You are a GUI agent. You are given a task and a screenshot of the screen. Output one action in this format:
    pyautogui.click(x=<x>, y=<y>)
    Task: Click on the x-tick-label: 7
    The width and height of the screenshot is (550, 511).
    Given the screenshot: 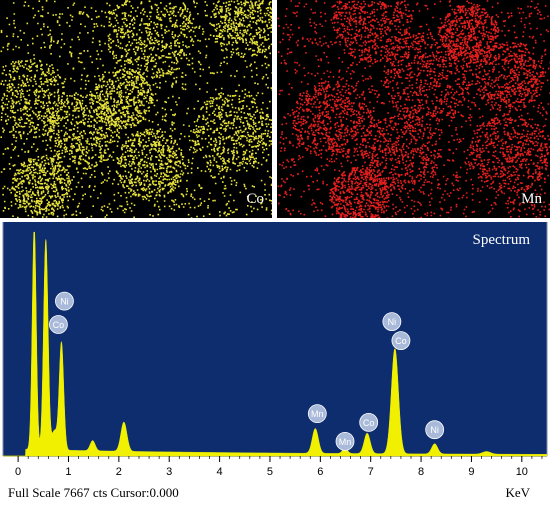 What is the action you would take?
    pyautogui.click(x=371, y=472)
    